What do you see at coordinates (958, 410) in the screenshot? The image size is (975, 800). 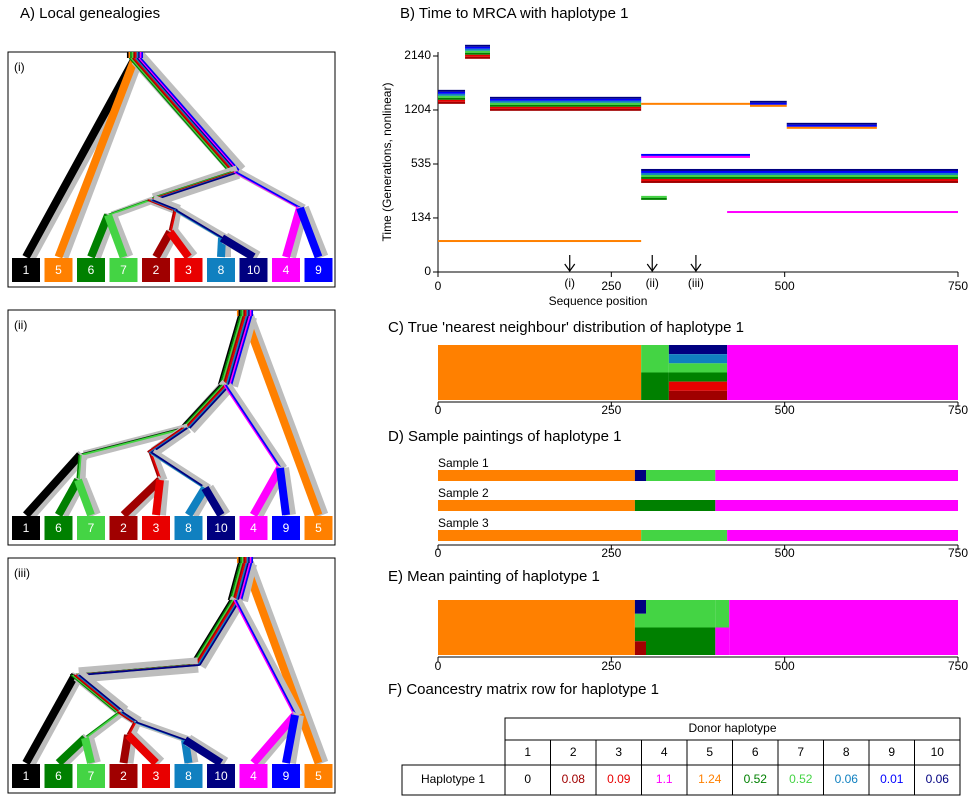 I see `x-tick-label: 750` at bounding box center [958, 410].